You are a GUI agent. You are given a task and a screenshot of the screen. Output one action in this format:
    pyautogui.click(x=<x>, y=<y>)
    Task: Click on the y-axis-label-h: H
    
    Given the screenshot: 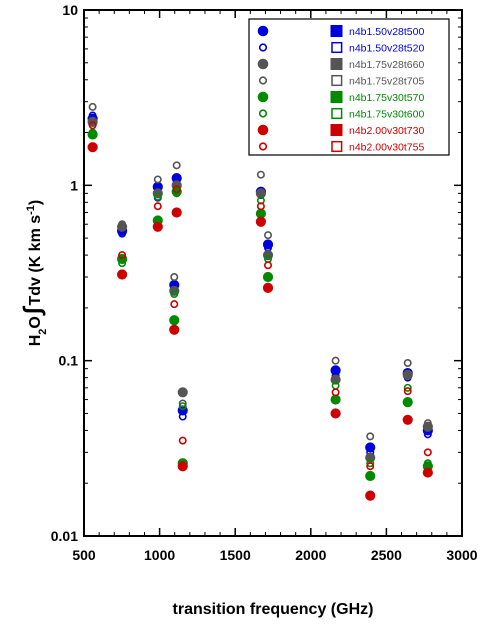 What is the action you would take?
    pyautogui.click(x=35, y=341)
    